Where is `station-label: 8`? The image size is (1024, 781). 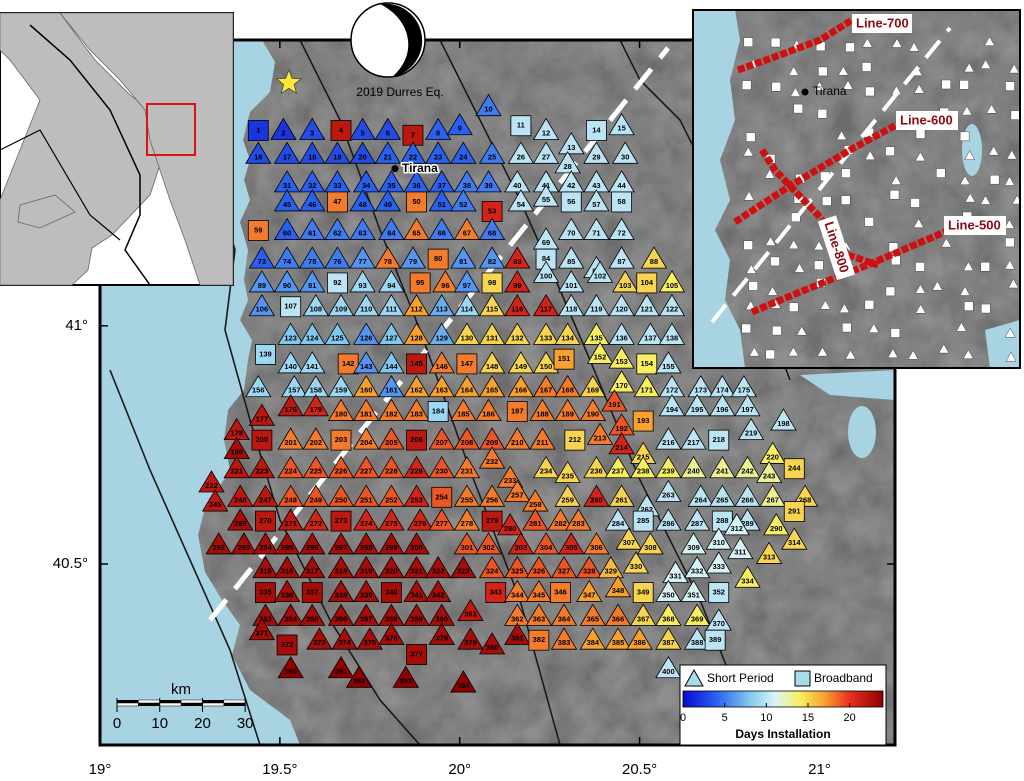
station-label: 8 is located at coordinates (438, 132).